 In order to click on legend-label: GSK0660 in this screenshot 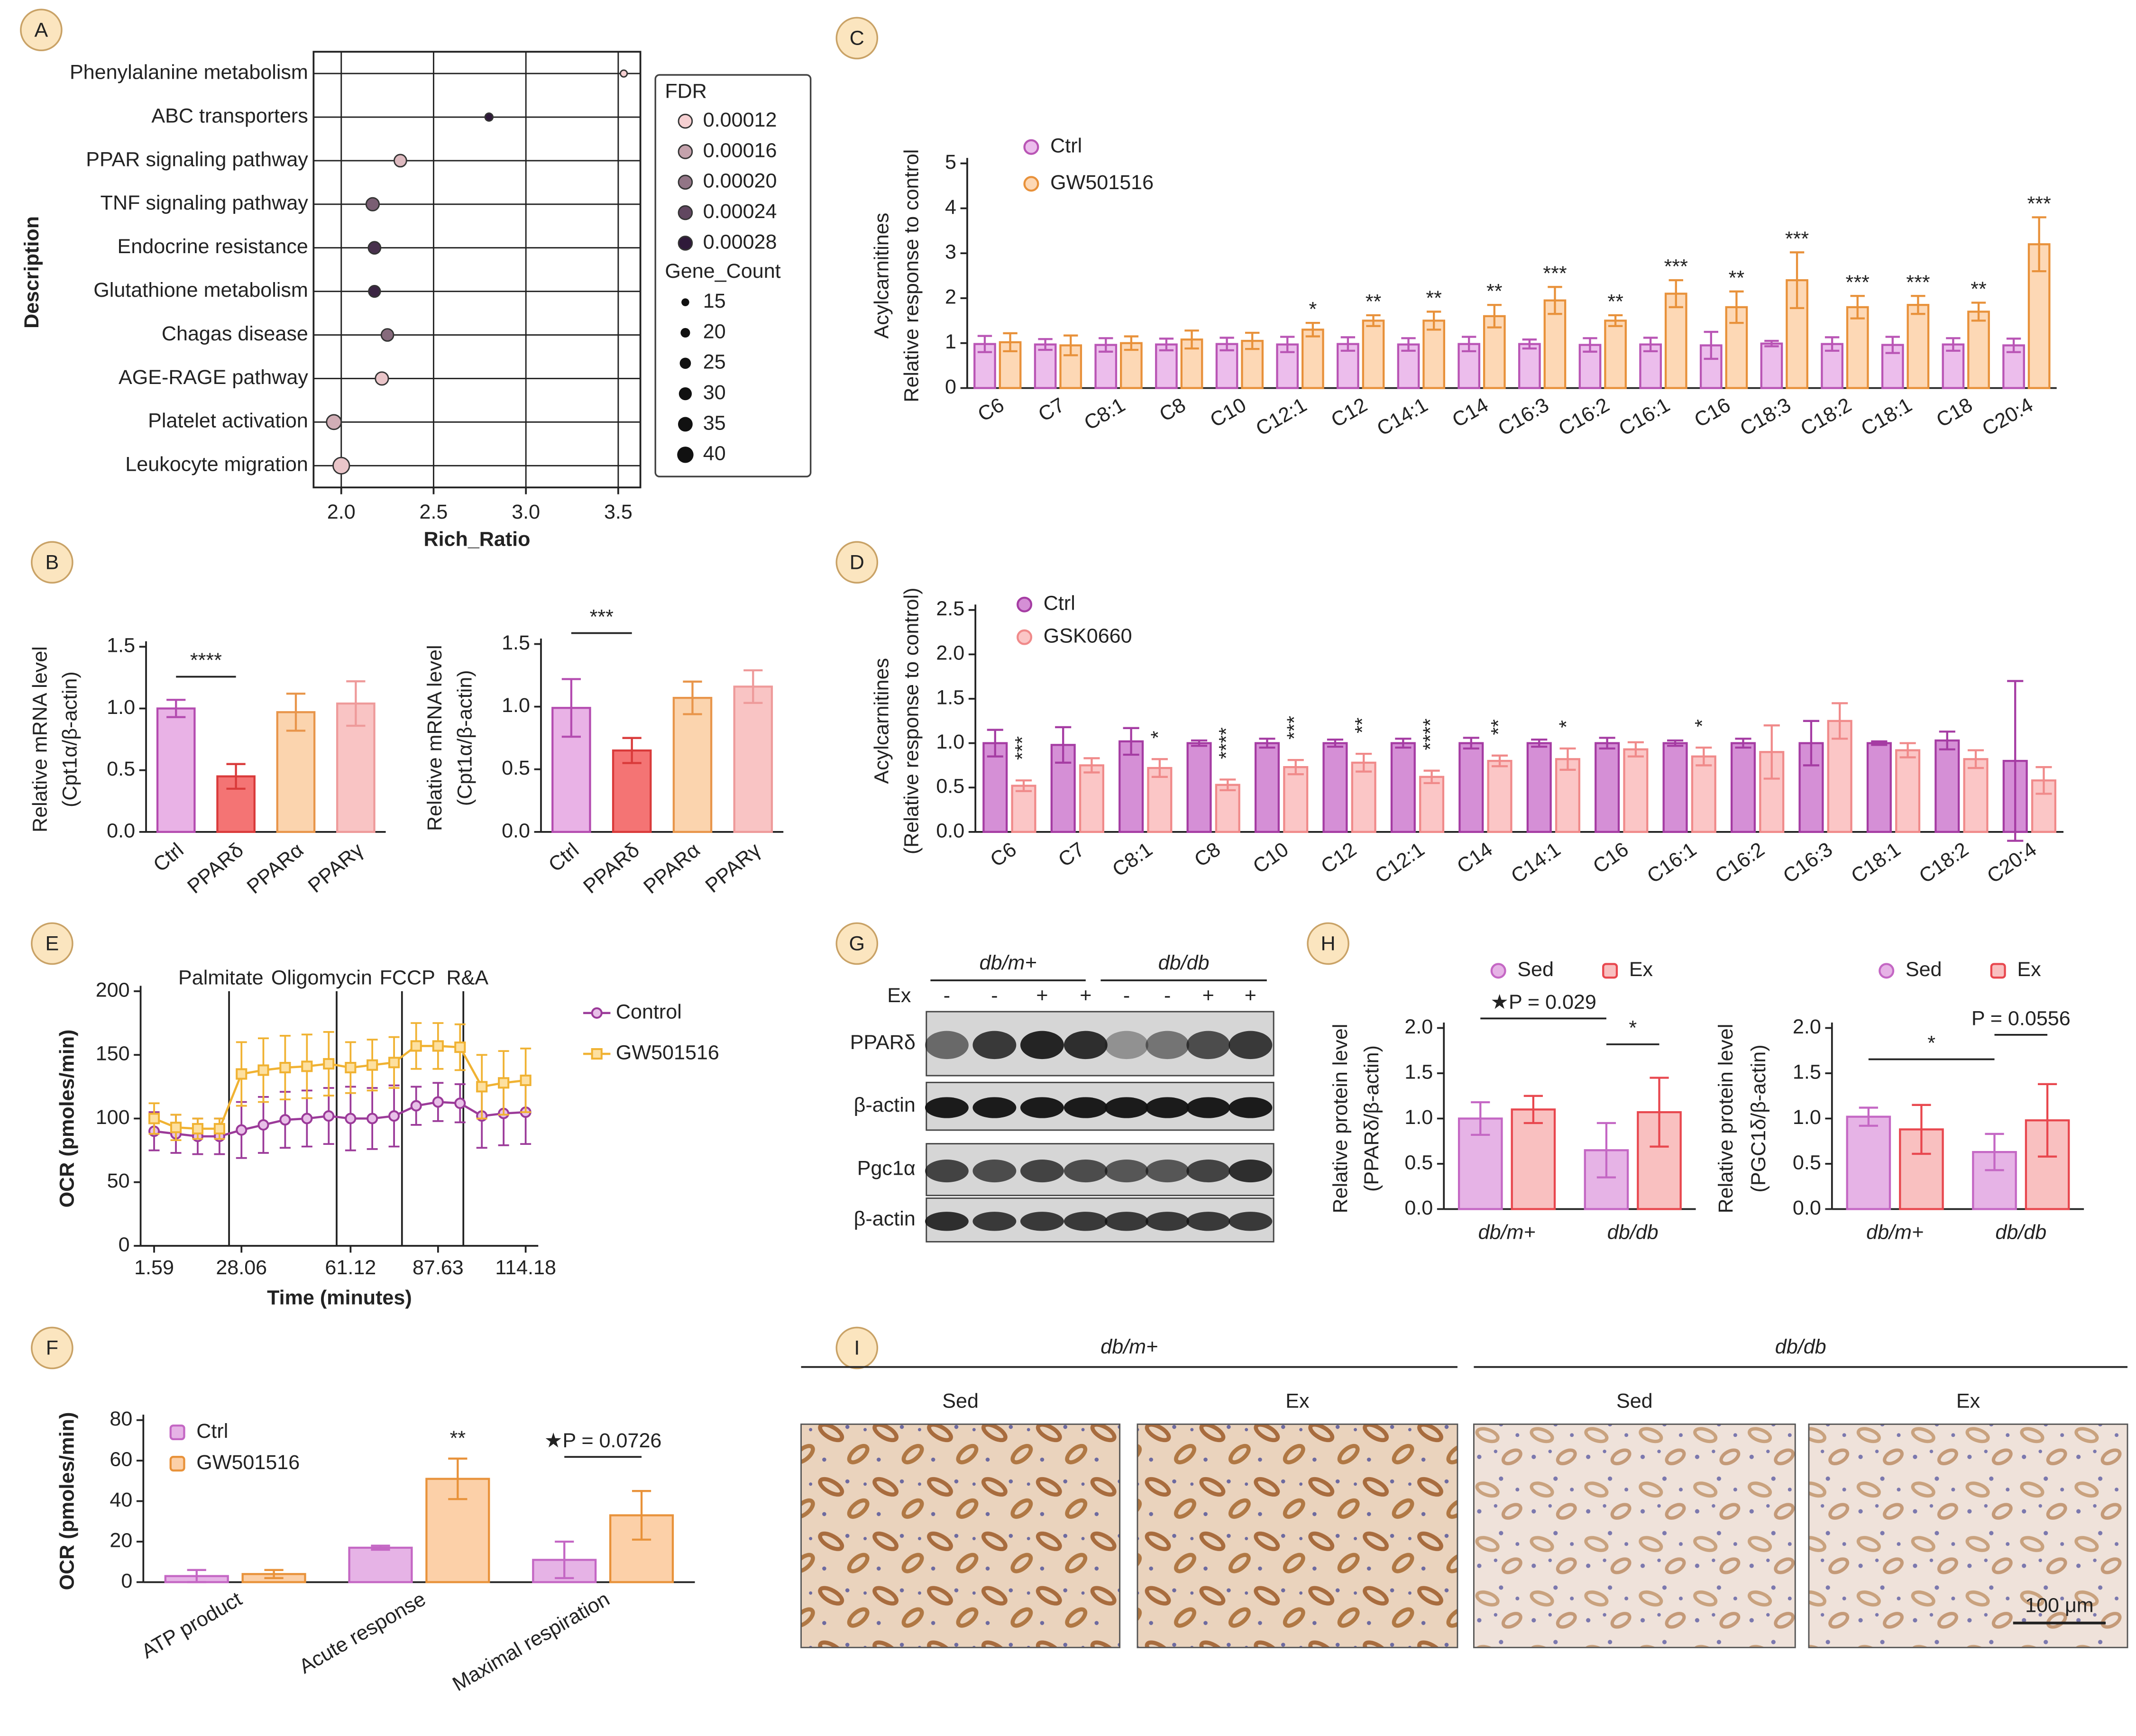, I will do `click(1088, 636)`.